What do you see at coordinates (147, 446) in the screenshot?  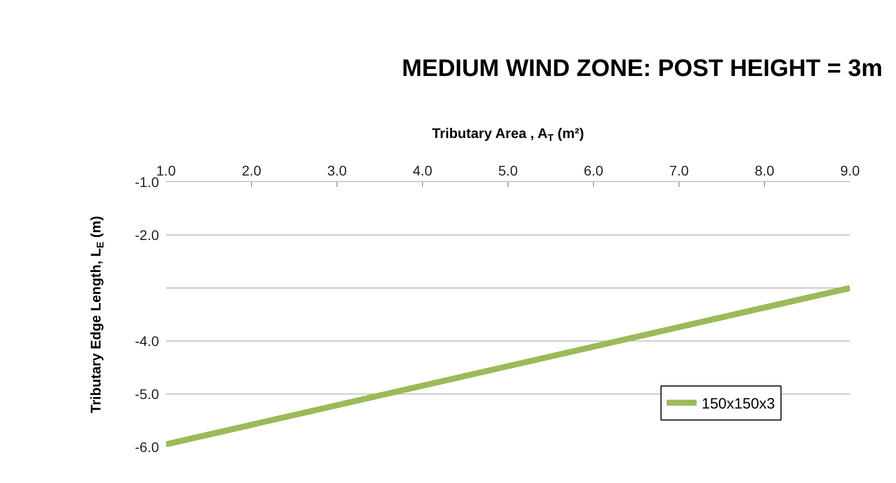 I see `y-tick-label: -6.0` at bounding box center [147, 446].